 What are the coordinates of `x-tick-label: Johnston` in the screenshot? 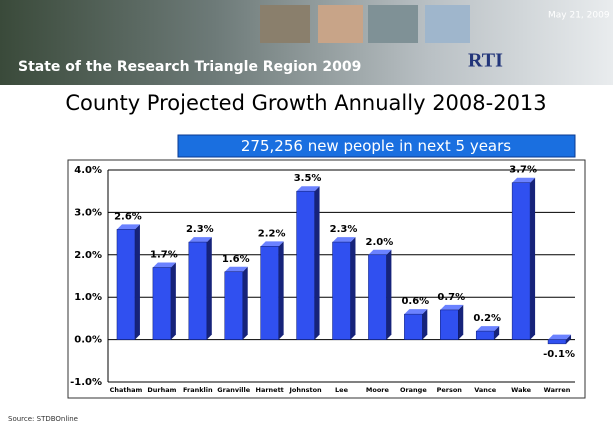 It's located at (305, 390).